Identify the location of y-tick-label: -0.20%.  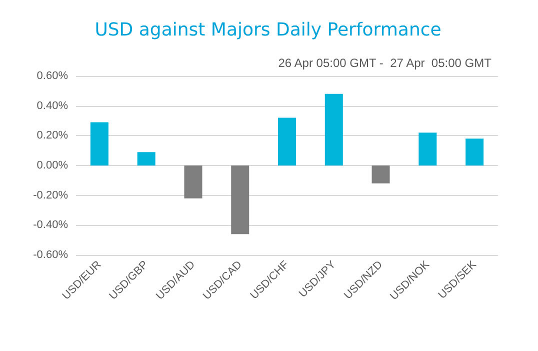
(50, 195).